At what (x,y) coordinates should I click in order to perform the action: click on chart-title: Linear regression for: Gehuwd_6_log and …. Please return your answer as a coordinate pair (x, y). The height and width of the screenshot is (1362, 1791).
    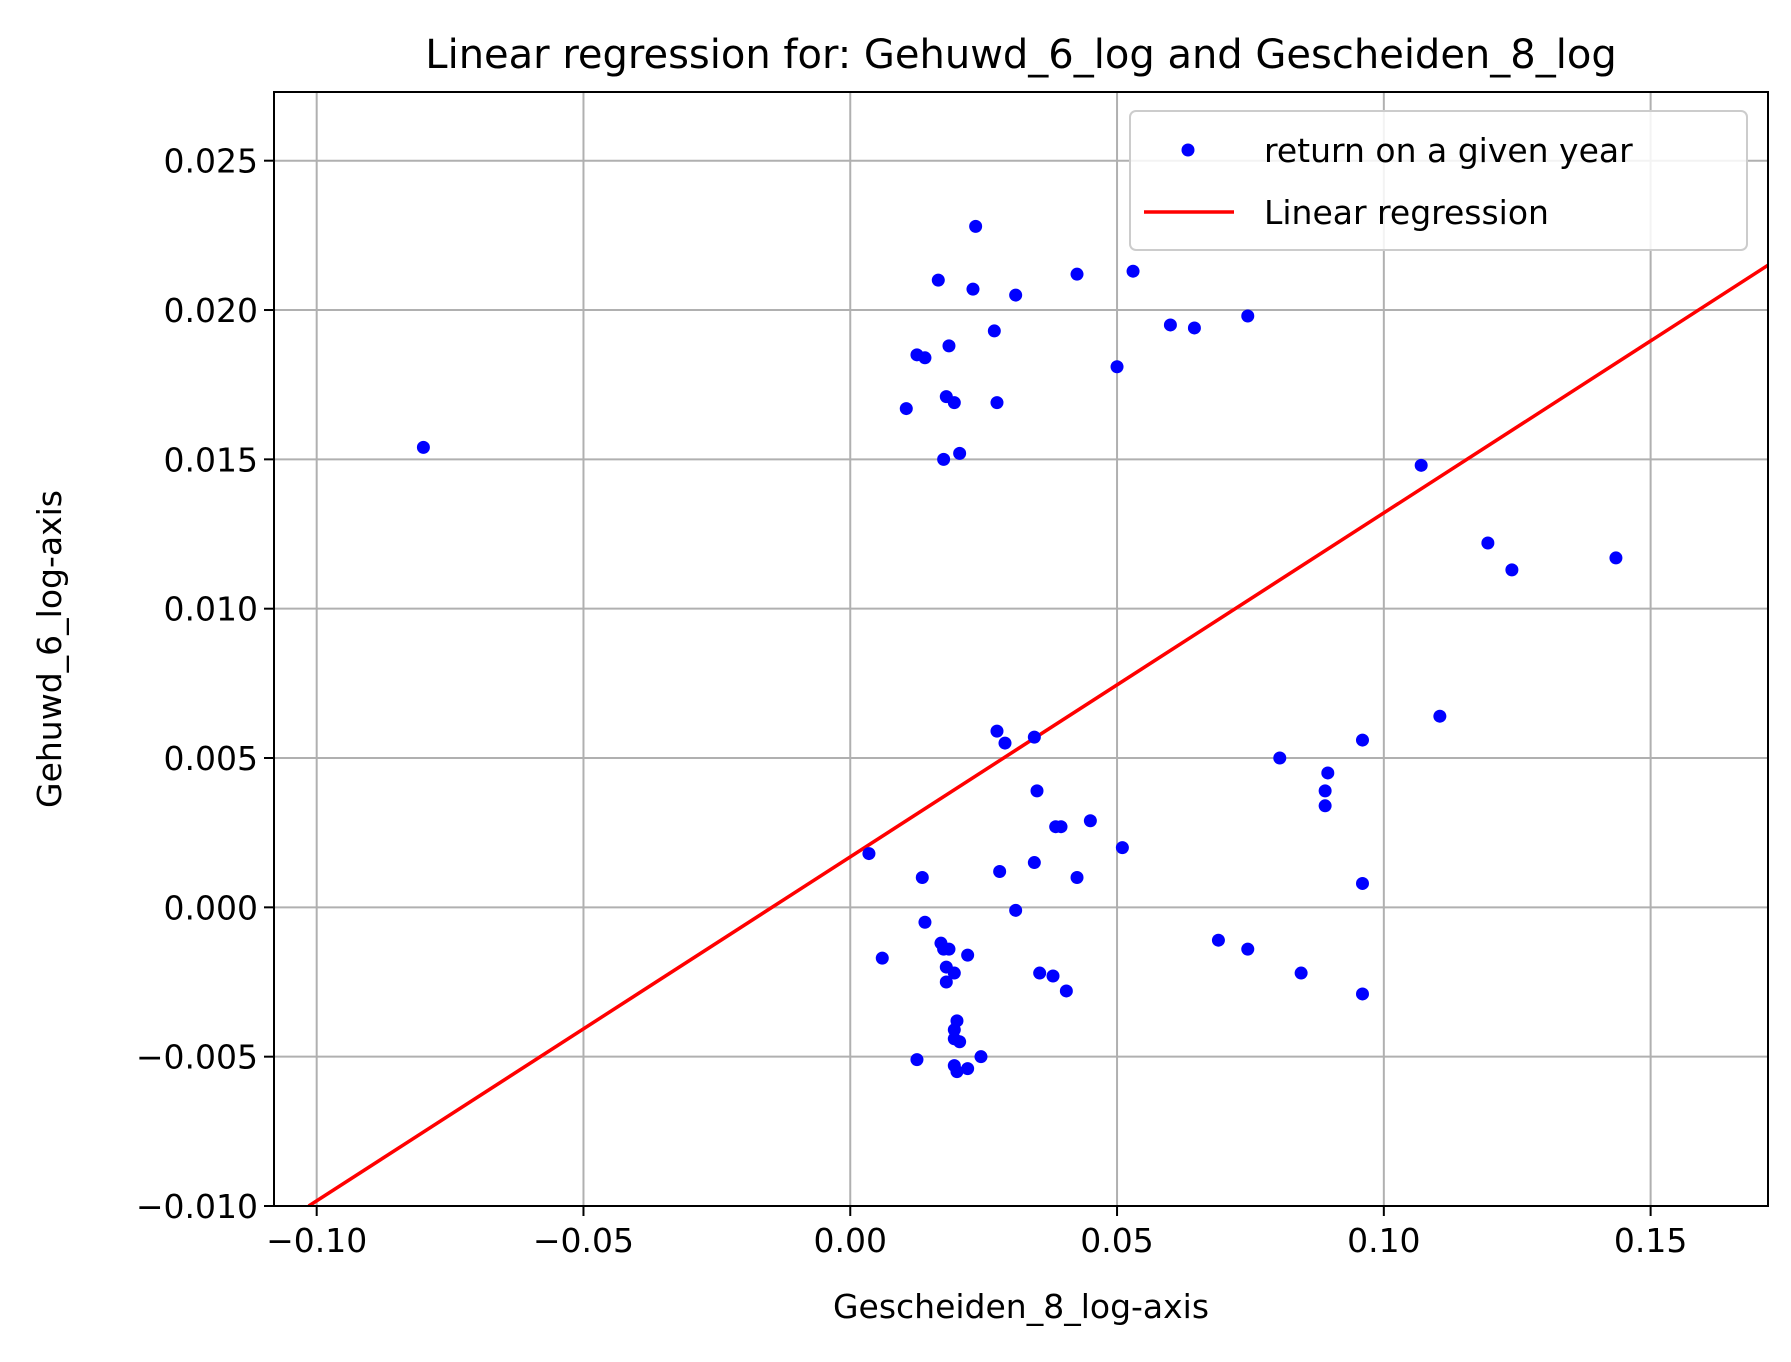
    Looking at the image, I should click on (1020, 55).